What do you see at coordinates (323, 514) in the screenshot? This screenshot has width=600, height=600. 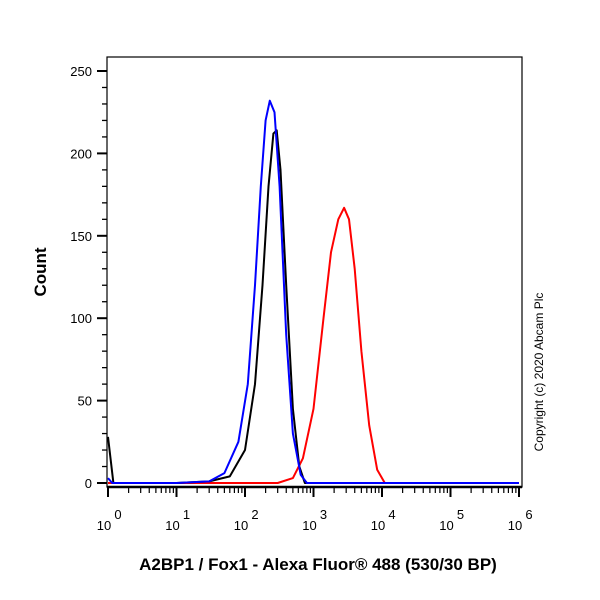 I see `svg-text: 3` at bounding box center [323, 514].